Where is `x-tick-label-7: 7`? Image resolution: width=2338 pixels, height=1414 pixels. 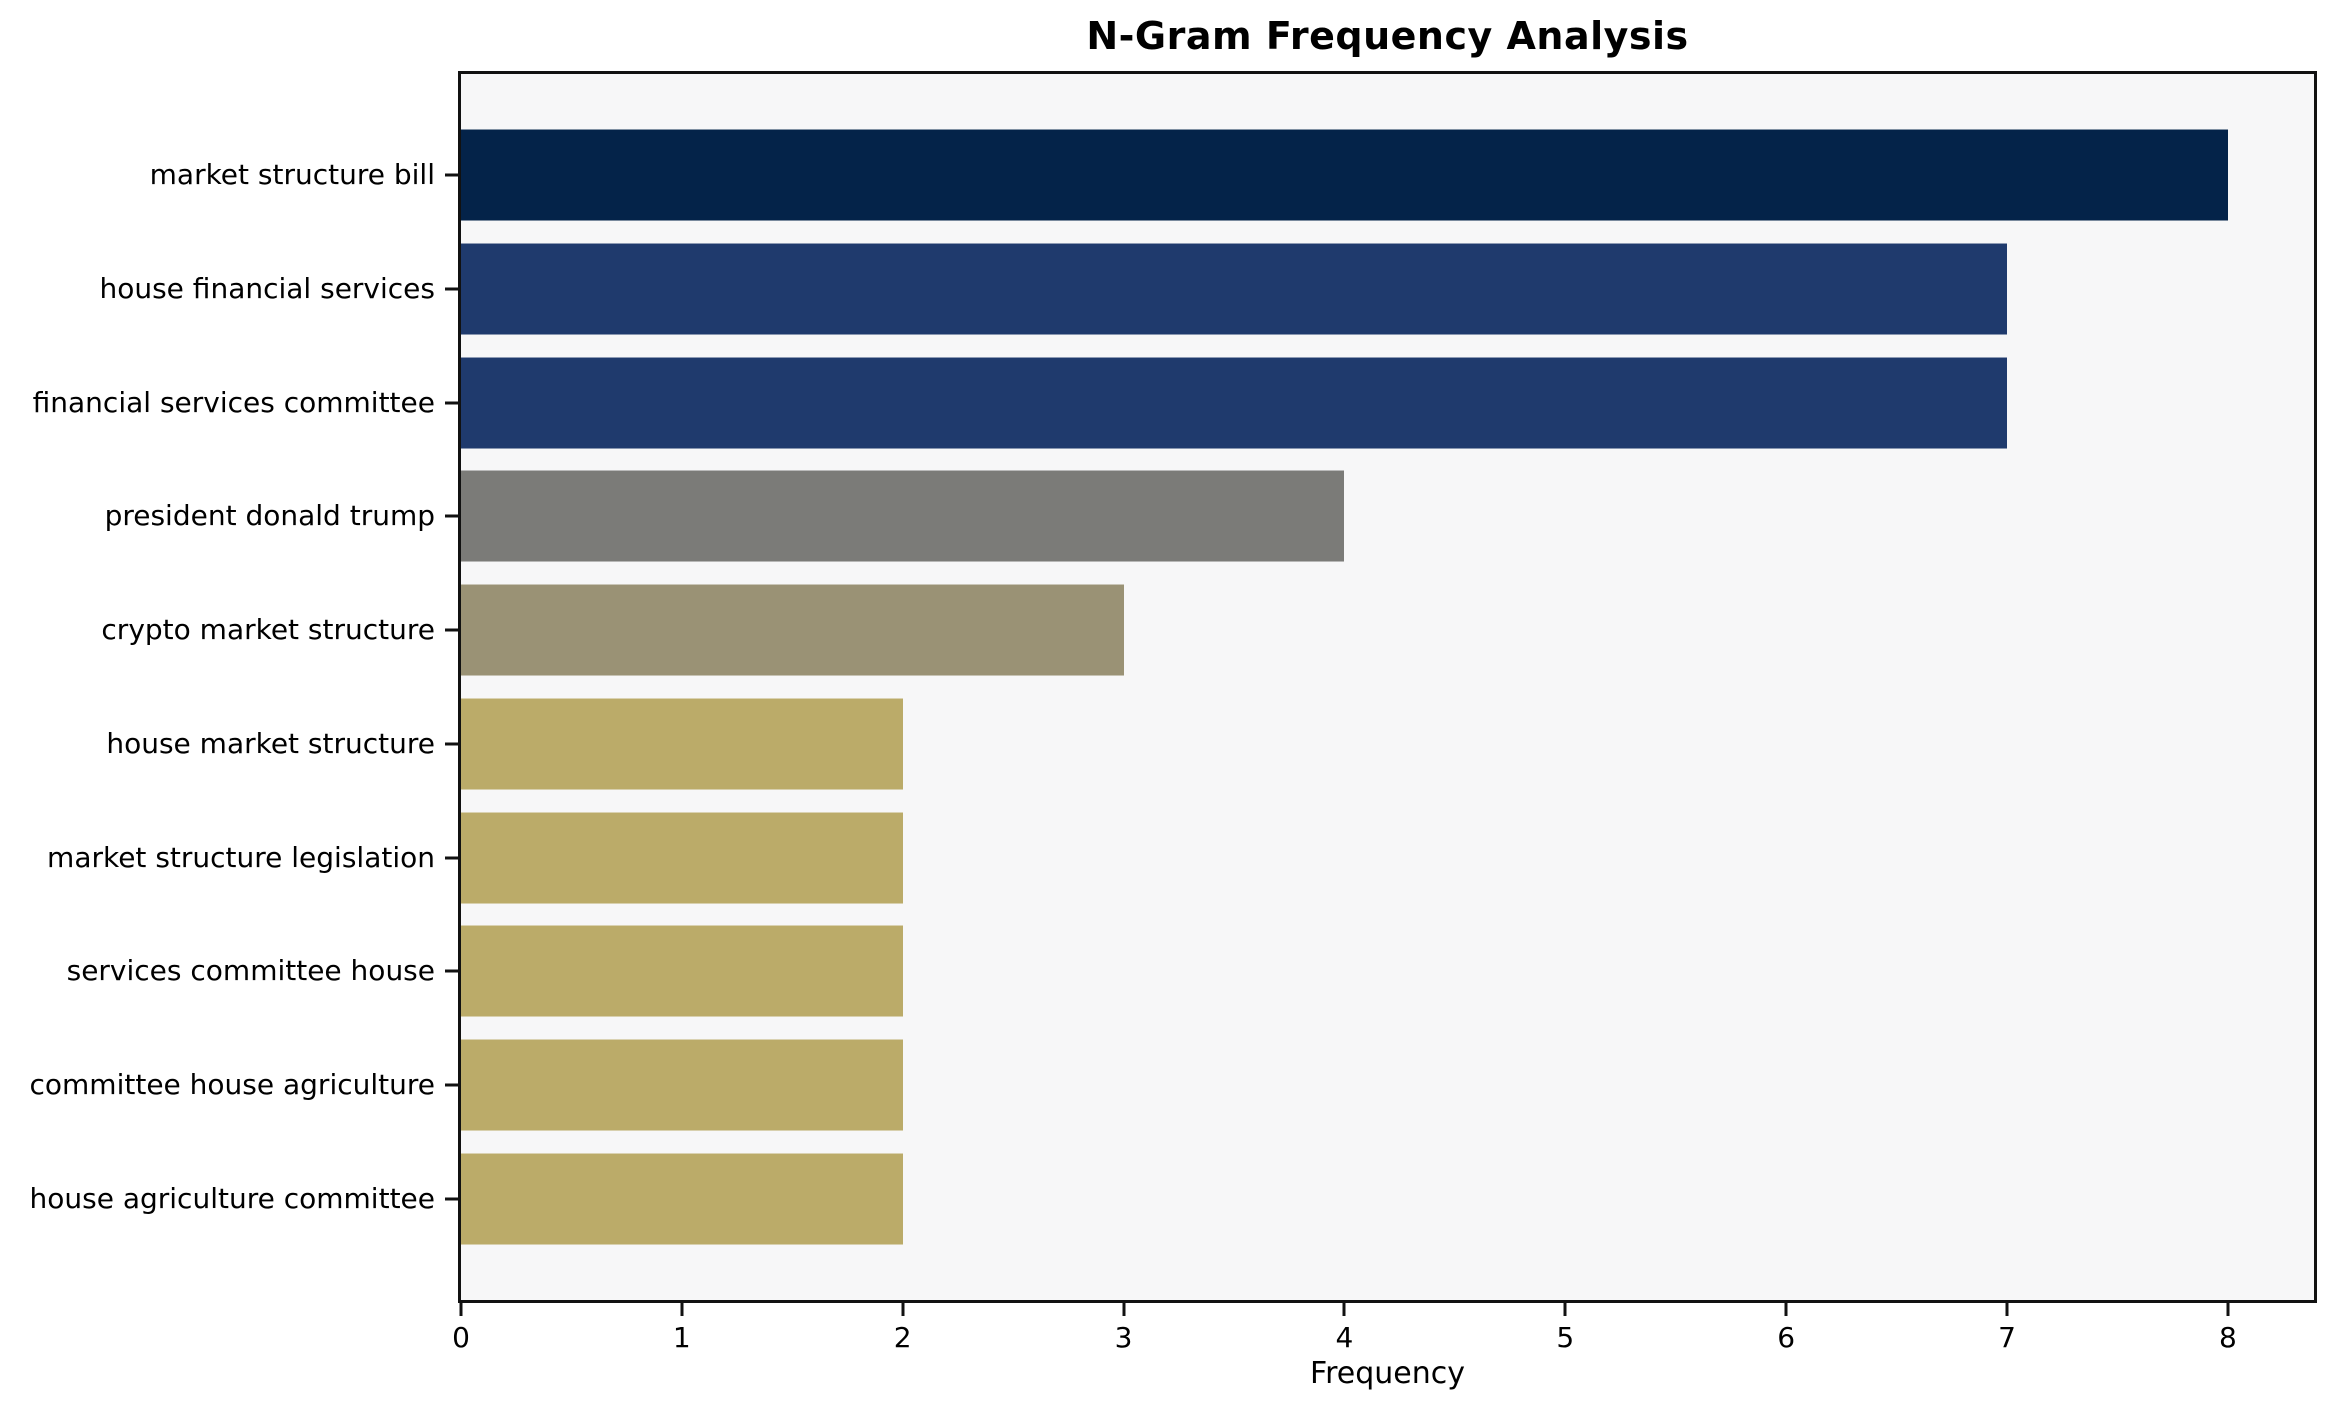
x-tick-label-7: 7 is located at coordinates (2007, 1337).